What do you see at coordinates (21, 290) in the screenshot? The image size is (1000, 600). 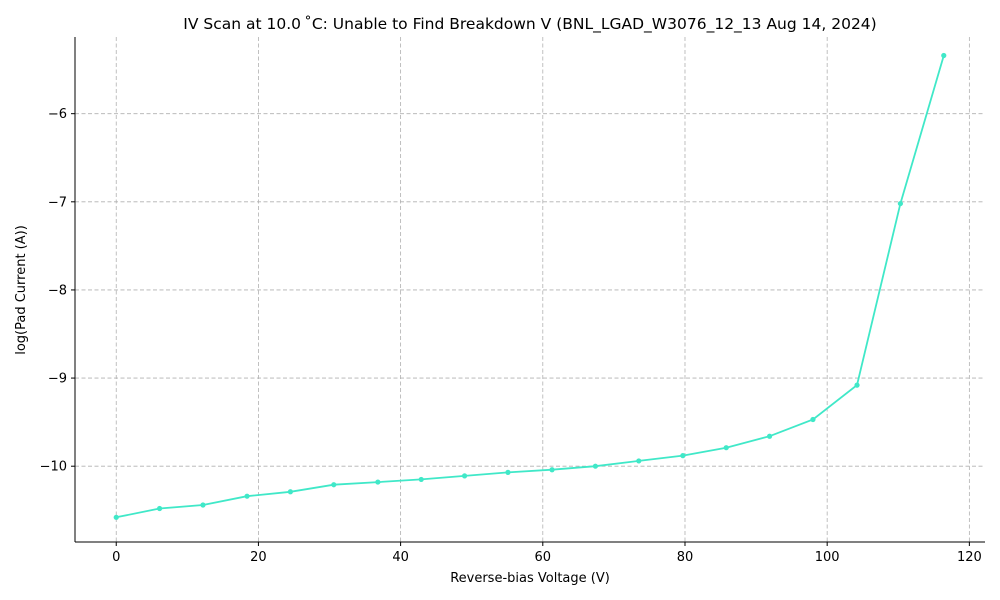 I see `y-axis-label: log(Pad Current (A))` at bounding box center [21, 290].